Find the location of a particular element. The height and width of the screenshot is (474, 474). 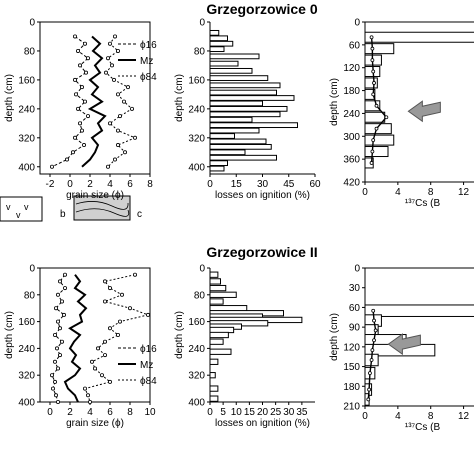

y-tick-label: 60 is located at coordinates (355, 308).